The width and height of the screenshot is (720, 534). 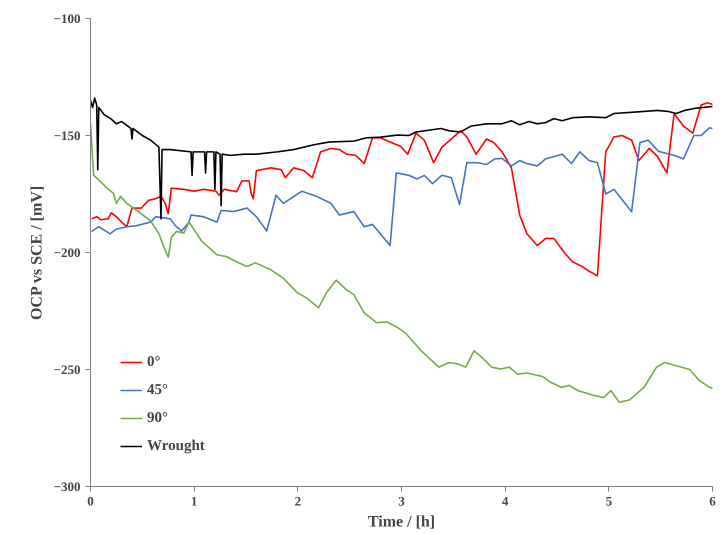 What do you see at coordinates (176, 446) in the screenshot?
I see `legend-label: Wrought` at bounding box center [176, 446].